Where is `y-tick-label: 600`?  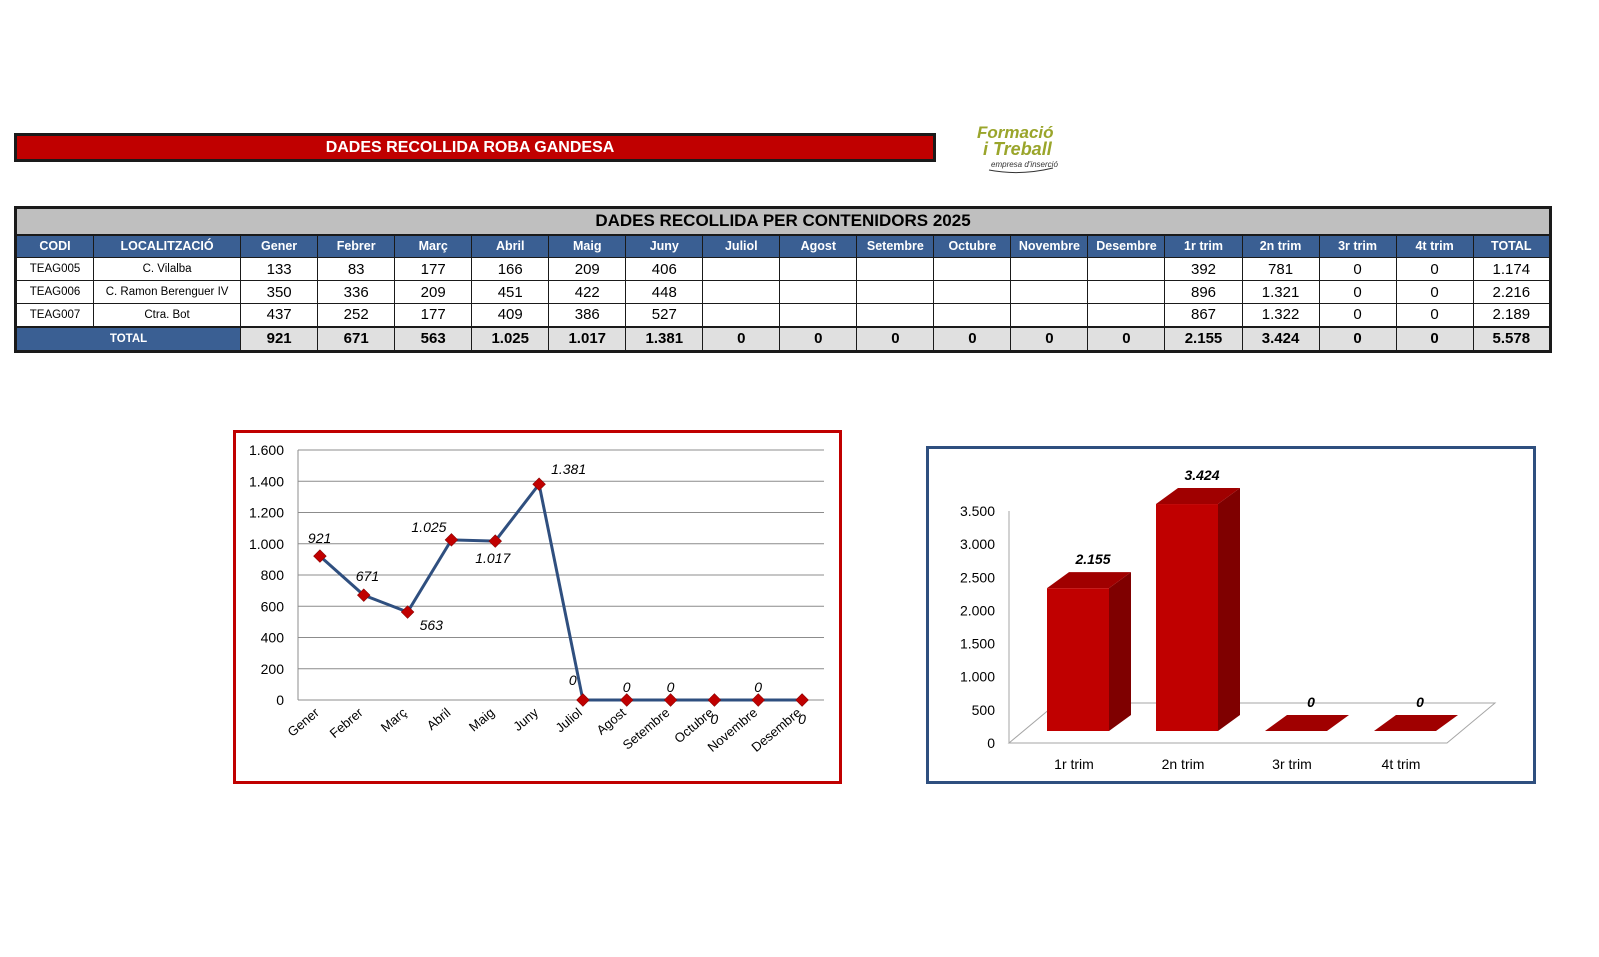
y-tick-label: 600 is located at coordinates (273, 606).